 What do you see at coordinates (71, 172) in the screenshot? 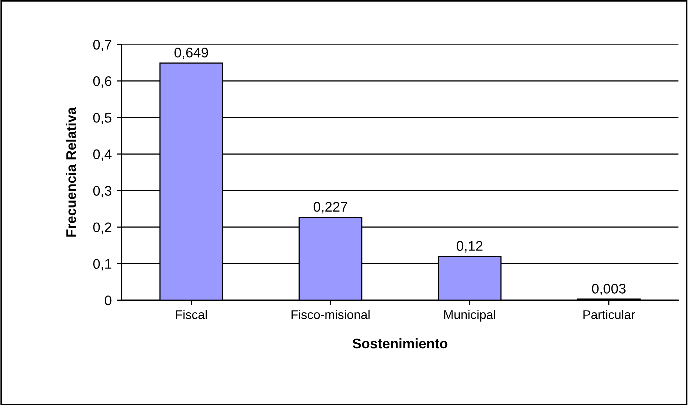
I see `y-axis-title: Frecuencia Relativa` at bounding box center [71, 172].